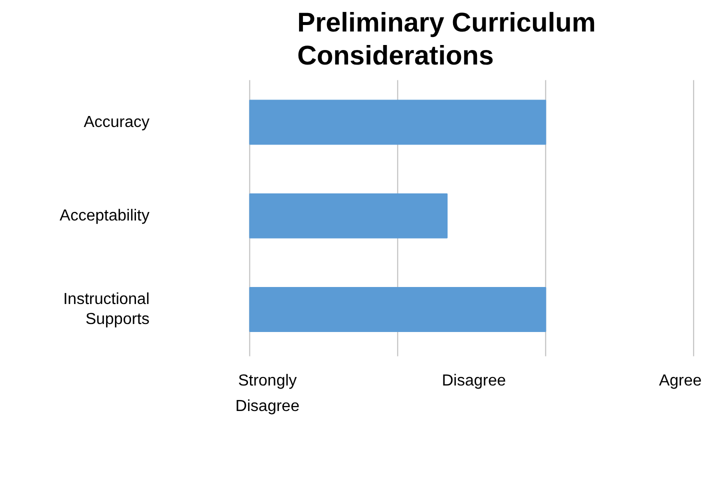 This screenshot has width=718, height=479. What do you see at coordinates (446, 39) in the screenshot?
I see `chart-title: Preliminary Curriculum Considerations` at bounding box center [446, 39].